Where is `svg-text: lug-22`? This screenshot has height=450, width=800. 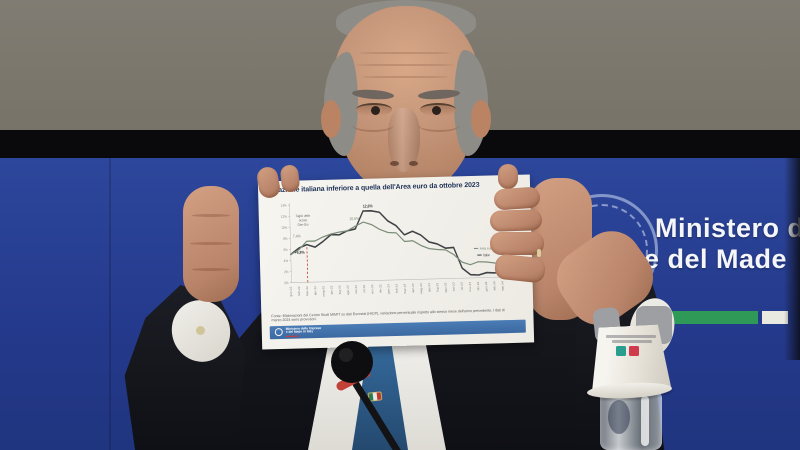 svg-text: lug-22 is located at coordinates (340, 289).